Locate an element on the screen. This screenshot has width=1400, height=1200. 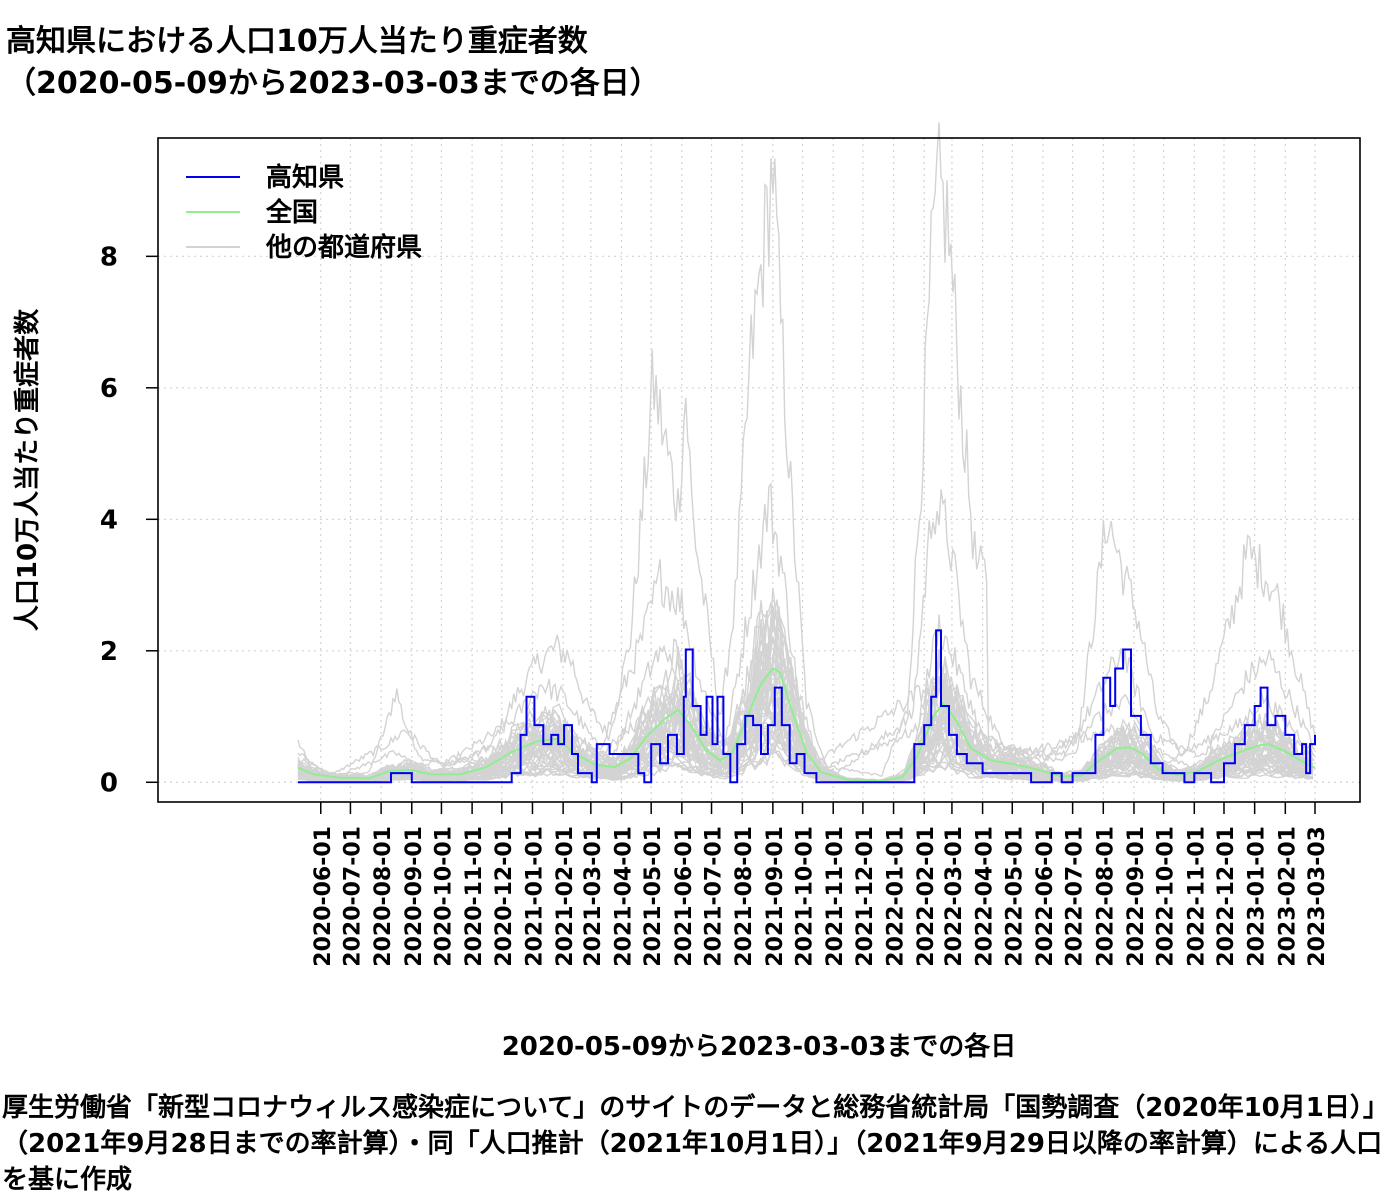
x-tick-label: 2020-11-01 is located at coordinates (474, 896).